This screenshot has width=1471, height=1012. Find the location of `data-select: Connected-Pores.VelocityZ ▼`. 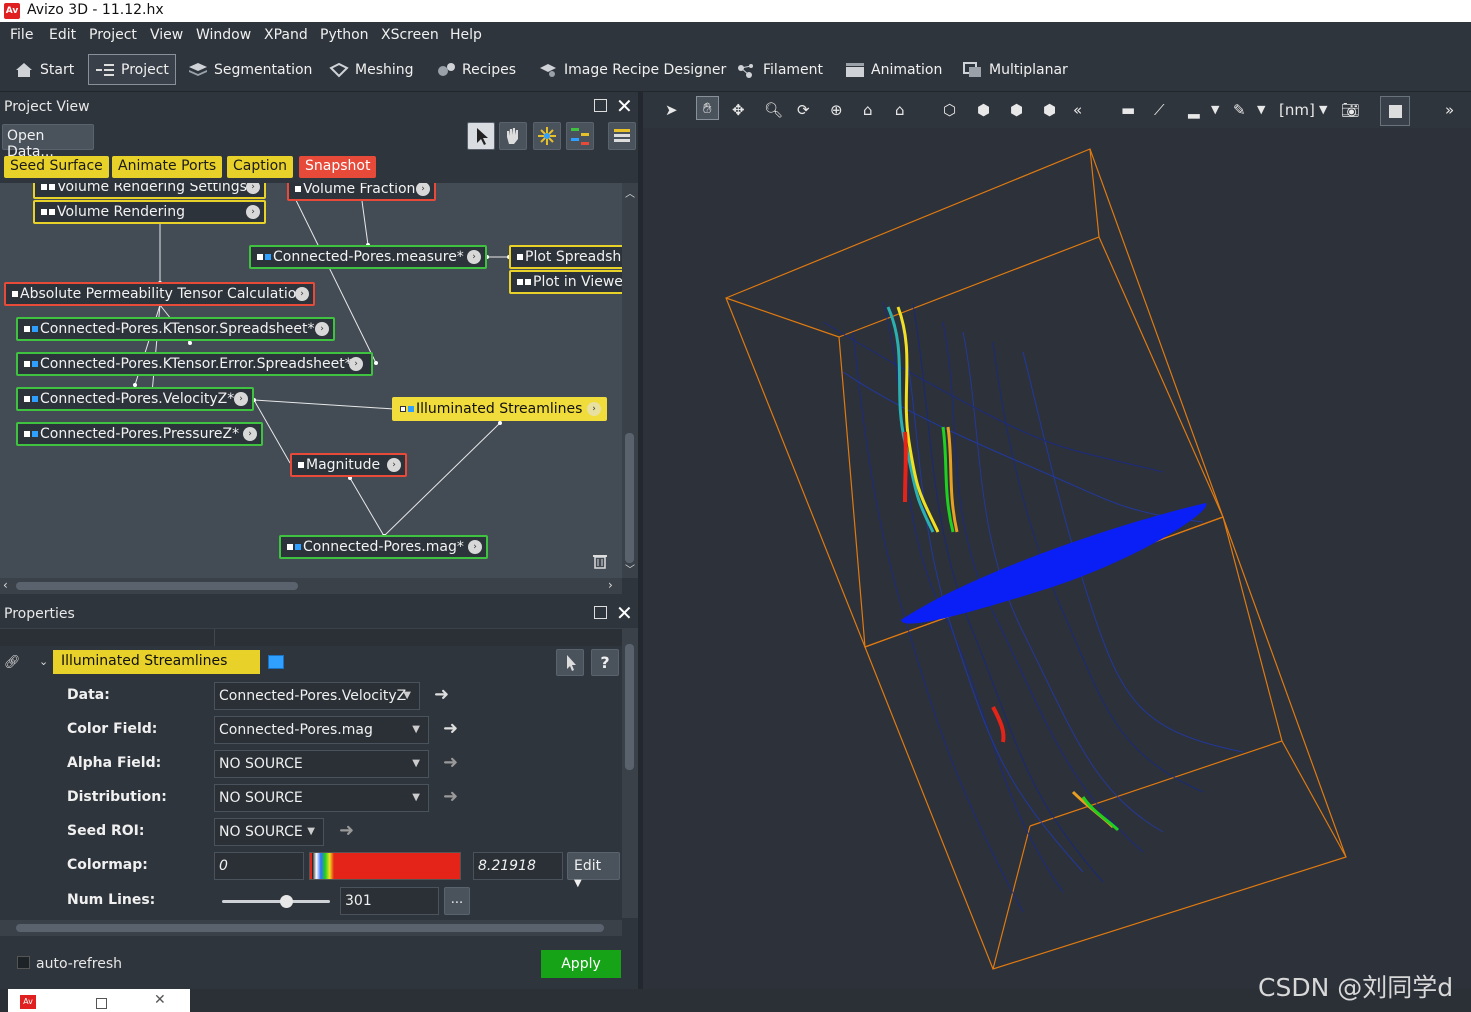

data-select: Connected-Pores.VelocityZ ▼ is located at coordinates (317, 696).